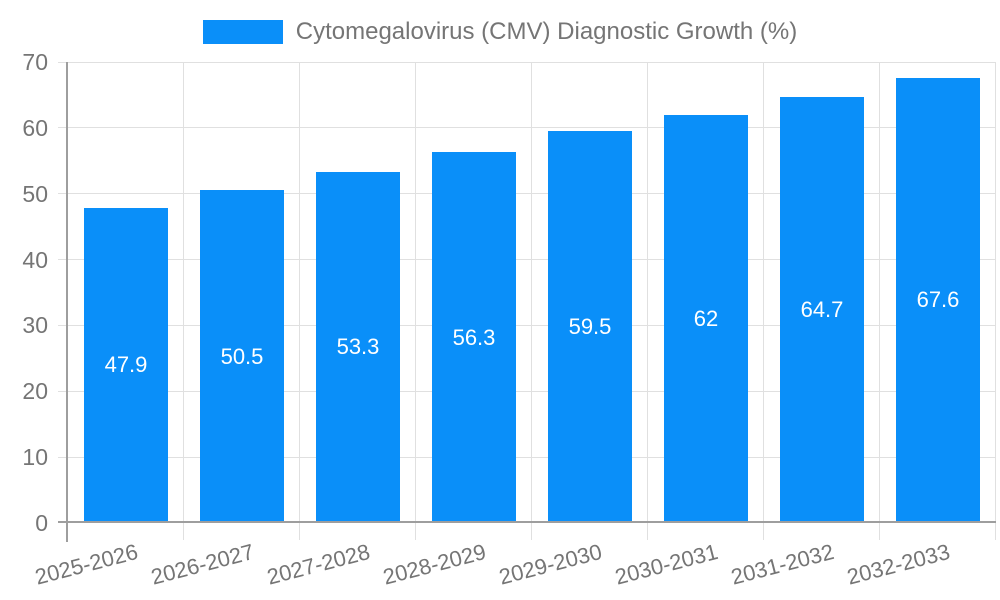 The image size is (1000, 600). I want to click on x-axis-tick-label: 2029-2030, so click(550, 564).